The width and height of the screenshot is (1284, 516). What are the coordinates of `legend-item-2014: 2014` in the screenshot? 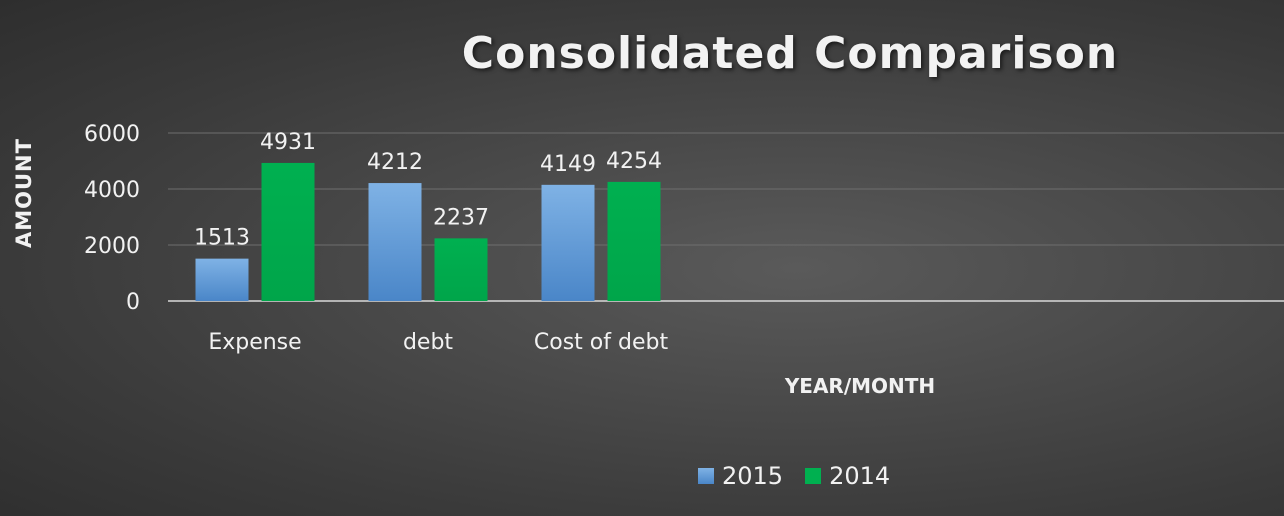 It's located at (847, 476).